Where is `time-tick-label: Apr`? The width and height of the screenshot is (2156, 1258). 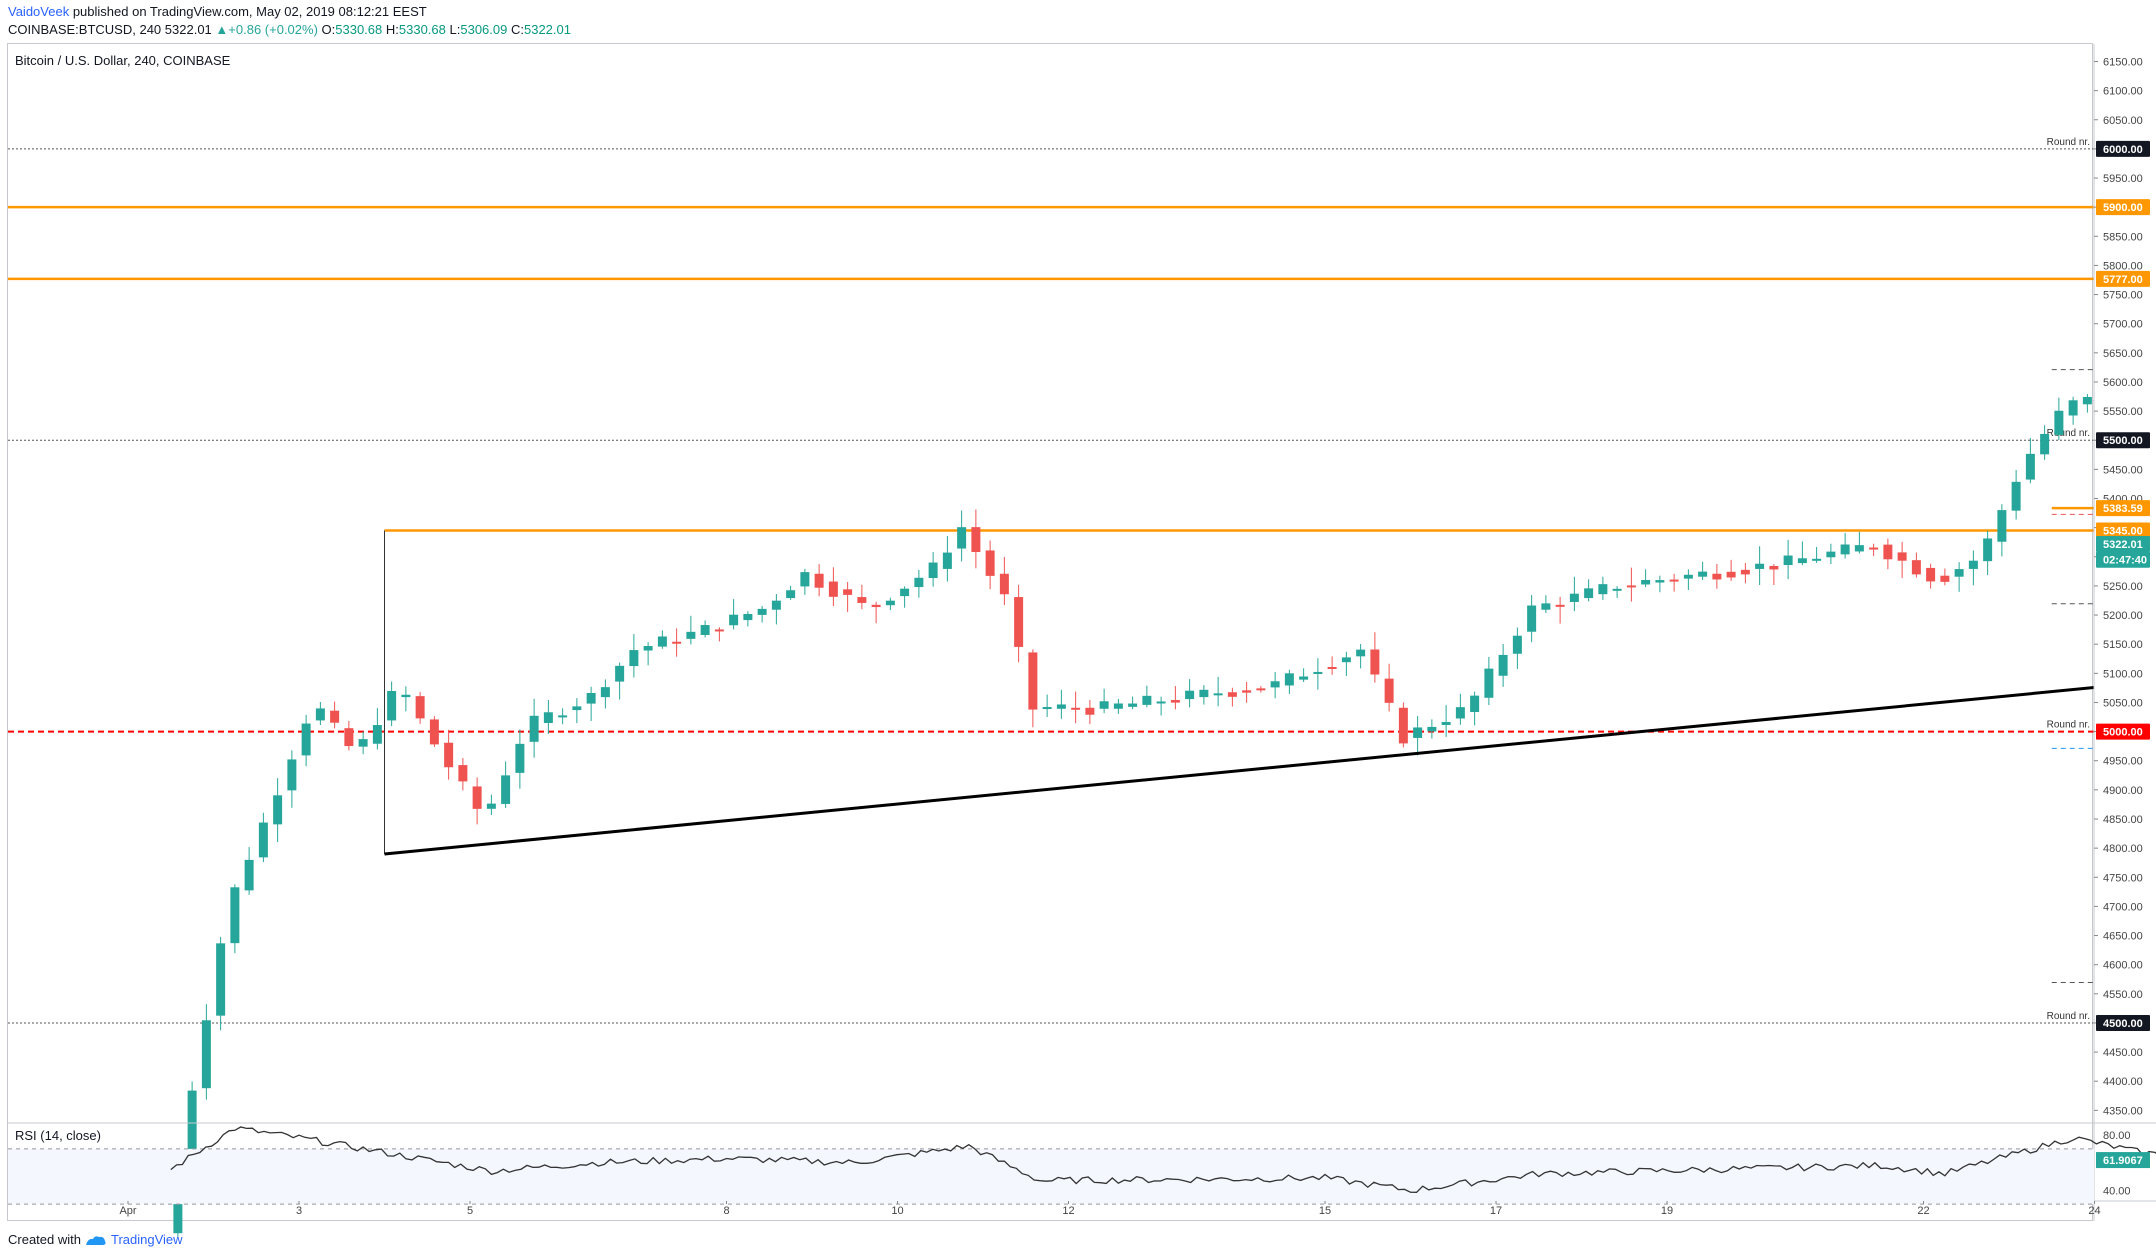 time-tick-label: Apr is located at coordinates (127, 1211).